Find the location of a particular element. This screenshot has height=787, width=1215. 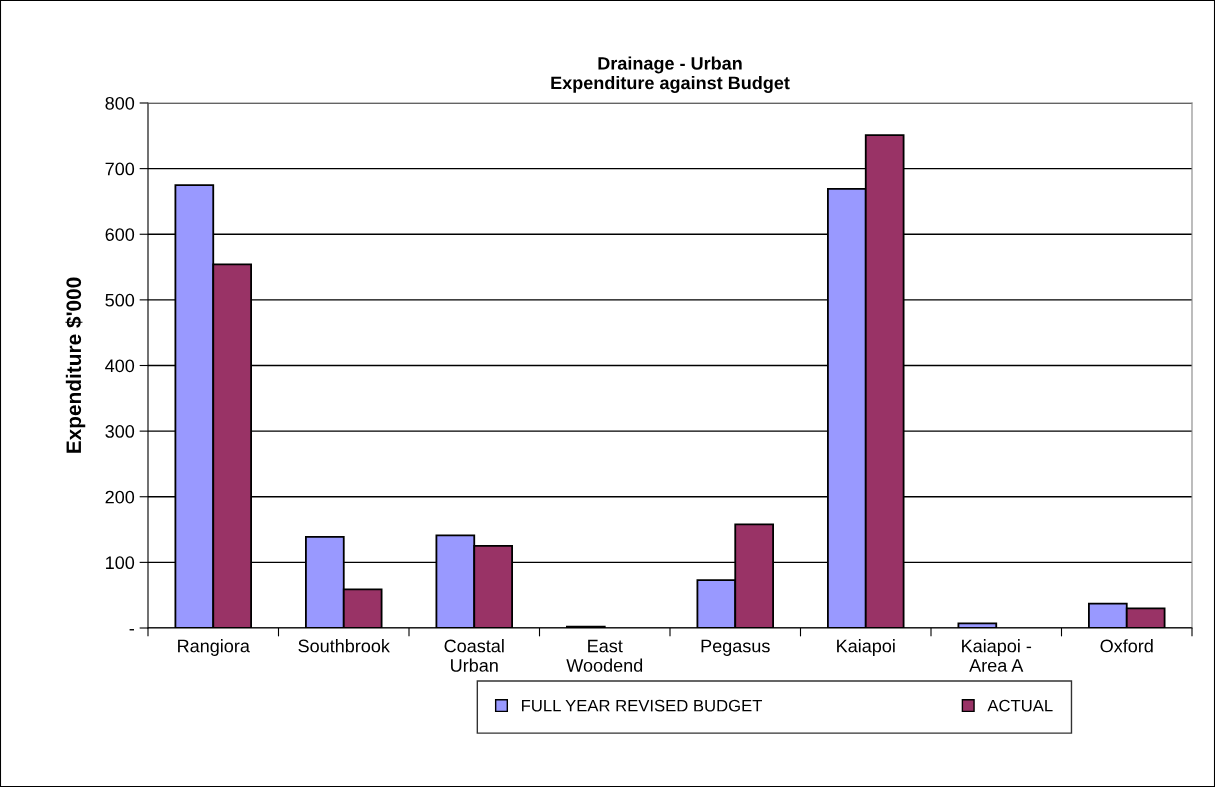

y-tick-label: 700 is located at coordinates (120, 169).